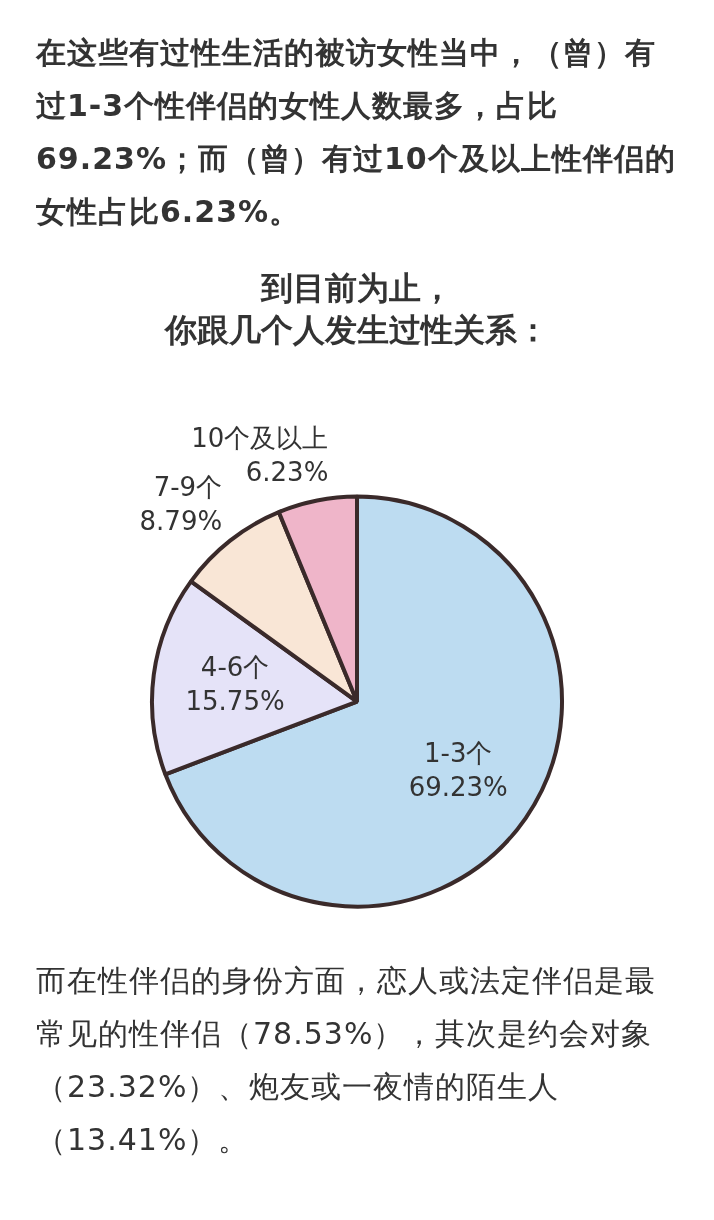  Describe the element at coordinates (260, 438) in the screenshot. I see `slice-label: 10个及以上` at that location.